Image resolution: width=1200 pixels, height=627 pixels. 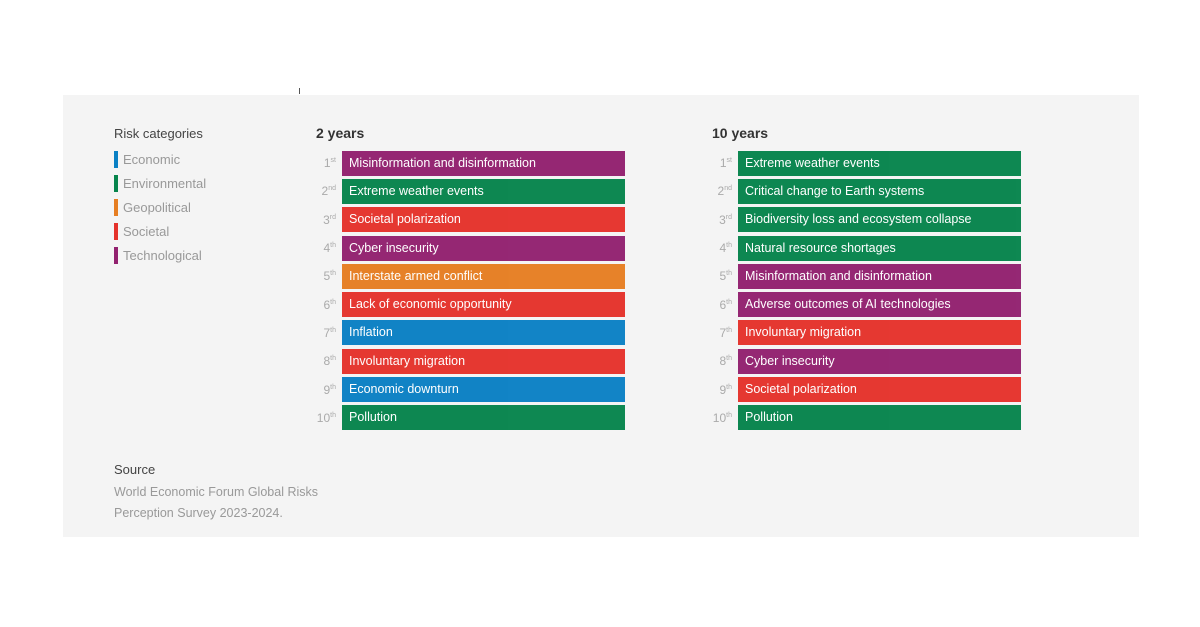 I want to click on risk-row: 9th Economic downturn, so click(x=467, y=389).